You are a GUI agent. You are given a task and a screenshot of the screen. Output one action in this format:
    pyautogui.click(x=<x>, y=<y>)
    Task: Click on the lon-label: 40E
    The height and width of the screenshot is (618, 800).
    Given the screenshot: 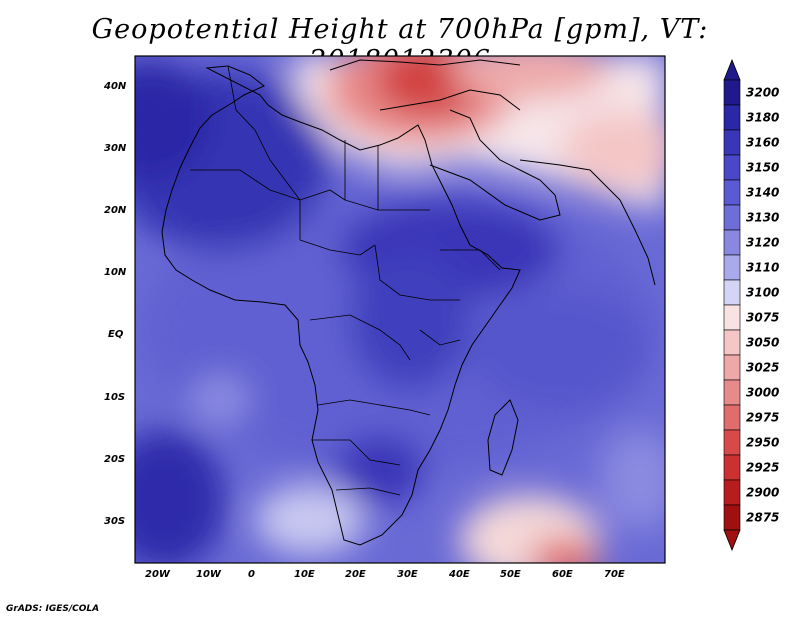 What is the action you would take?
    pyautogui.click(x=459, y=574)
    